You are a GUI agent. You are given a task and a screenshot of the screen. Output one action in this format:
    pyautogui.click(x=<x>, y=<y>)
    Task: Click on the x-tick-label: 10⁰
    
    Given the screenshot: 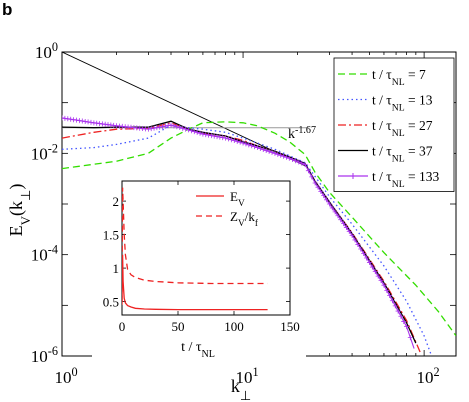 What is the action you would take?
    pyautogui.click(x=65, y=376)
    